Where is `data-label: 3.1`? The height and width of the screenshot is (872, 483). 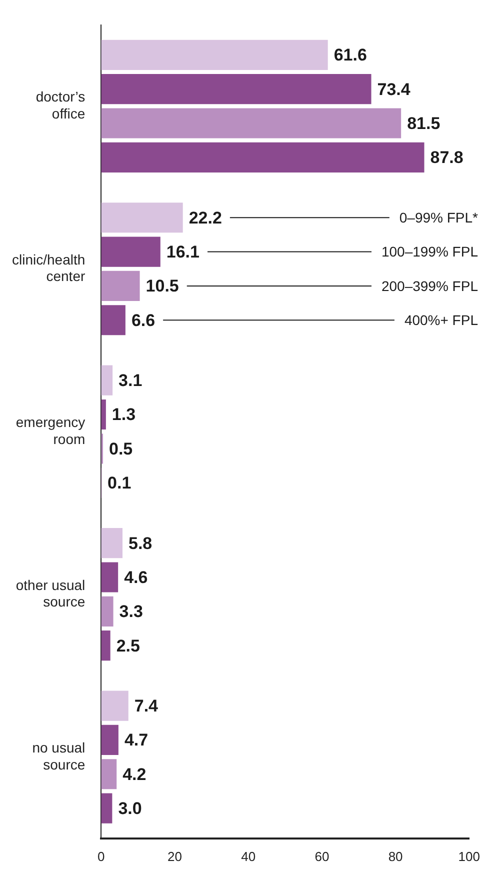 data-label: 3.1 is located at coordinates (130, 380).